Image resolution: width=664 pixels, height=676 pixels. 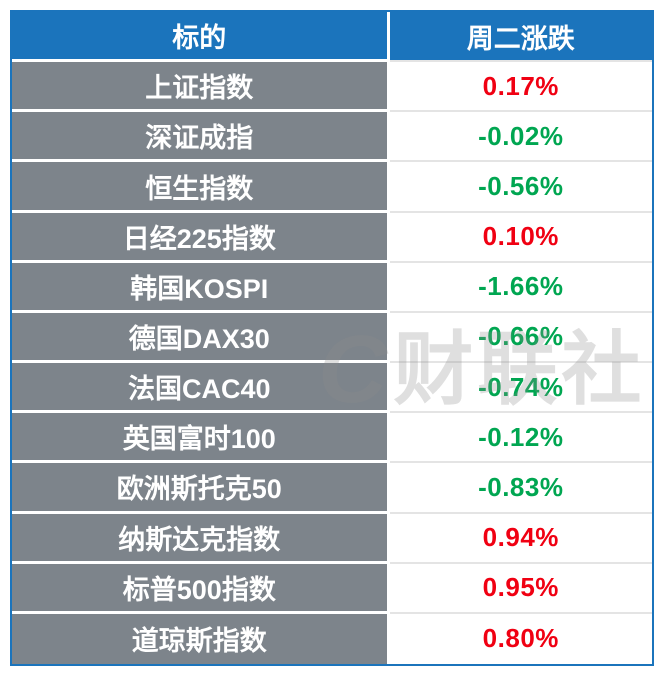 I want to click on change-value-cell: 0.17%, so click(x=520, y=87).